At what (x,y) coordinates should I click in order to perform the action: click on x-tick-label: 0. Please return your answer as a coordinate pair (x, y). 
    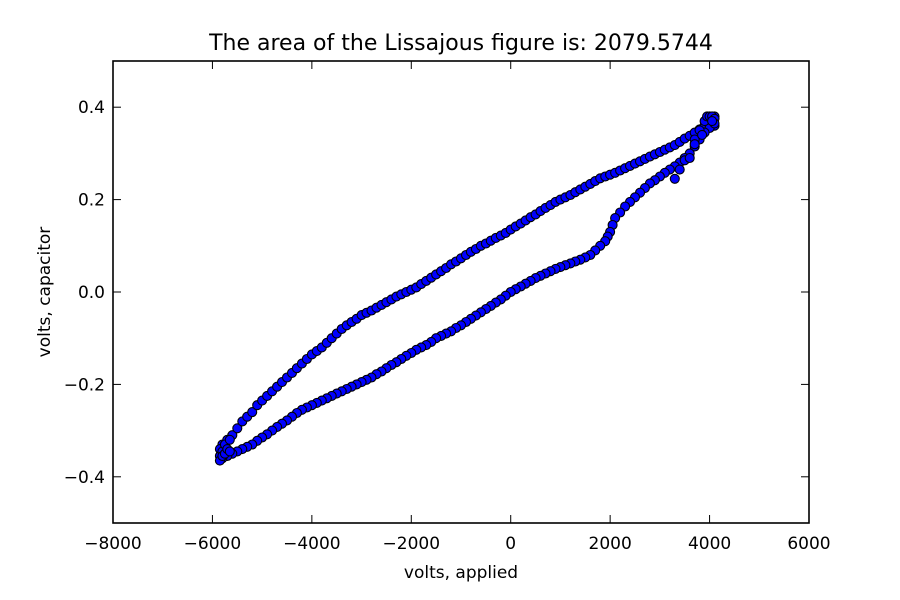
    Looking at the image, I should click on (510, 544).